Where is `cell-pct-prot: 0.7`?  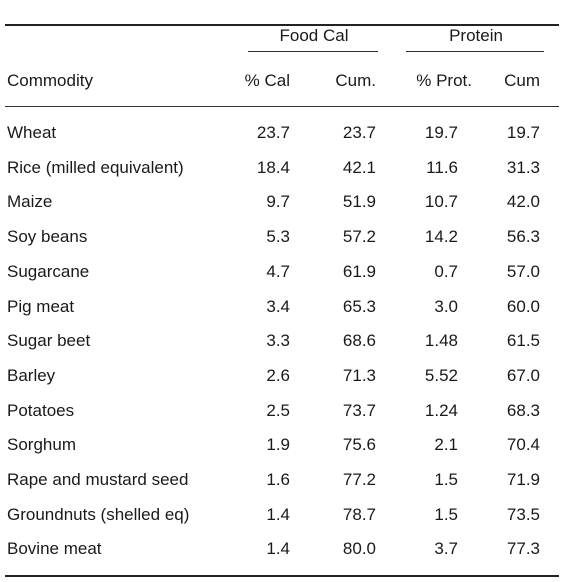
cell-pct-prot: 0.7 is located at coordinates (446, 271).